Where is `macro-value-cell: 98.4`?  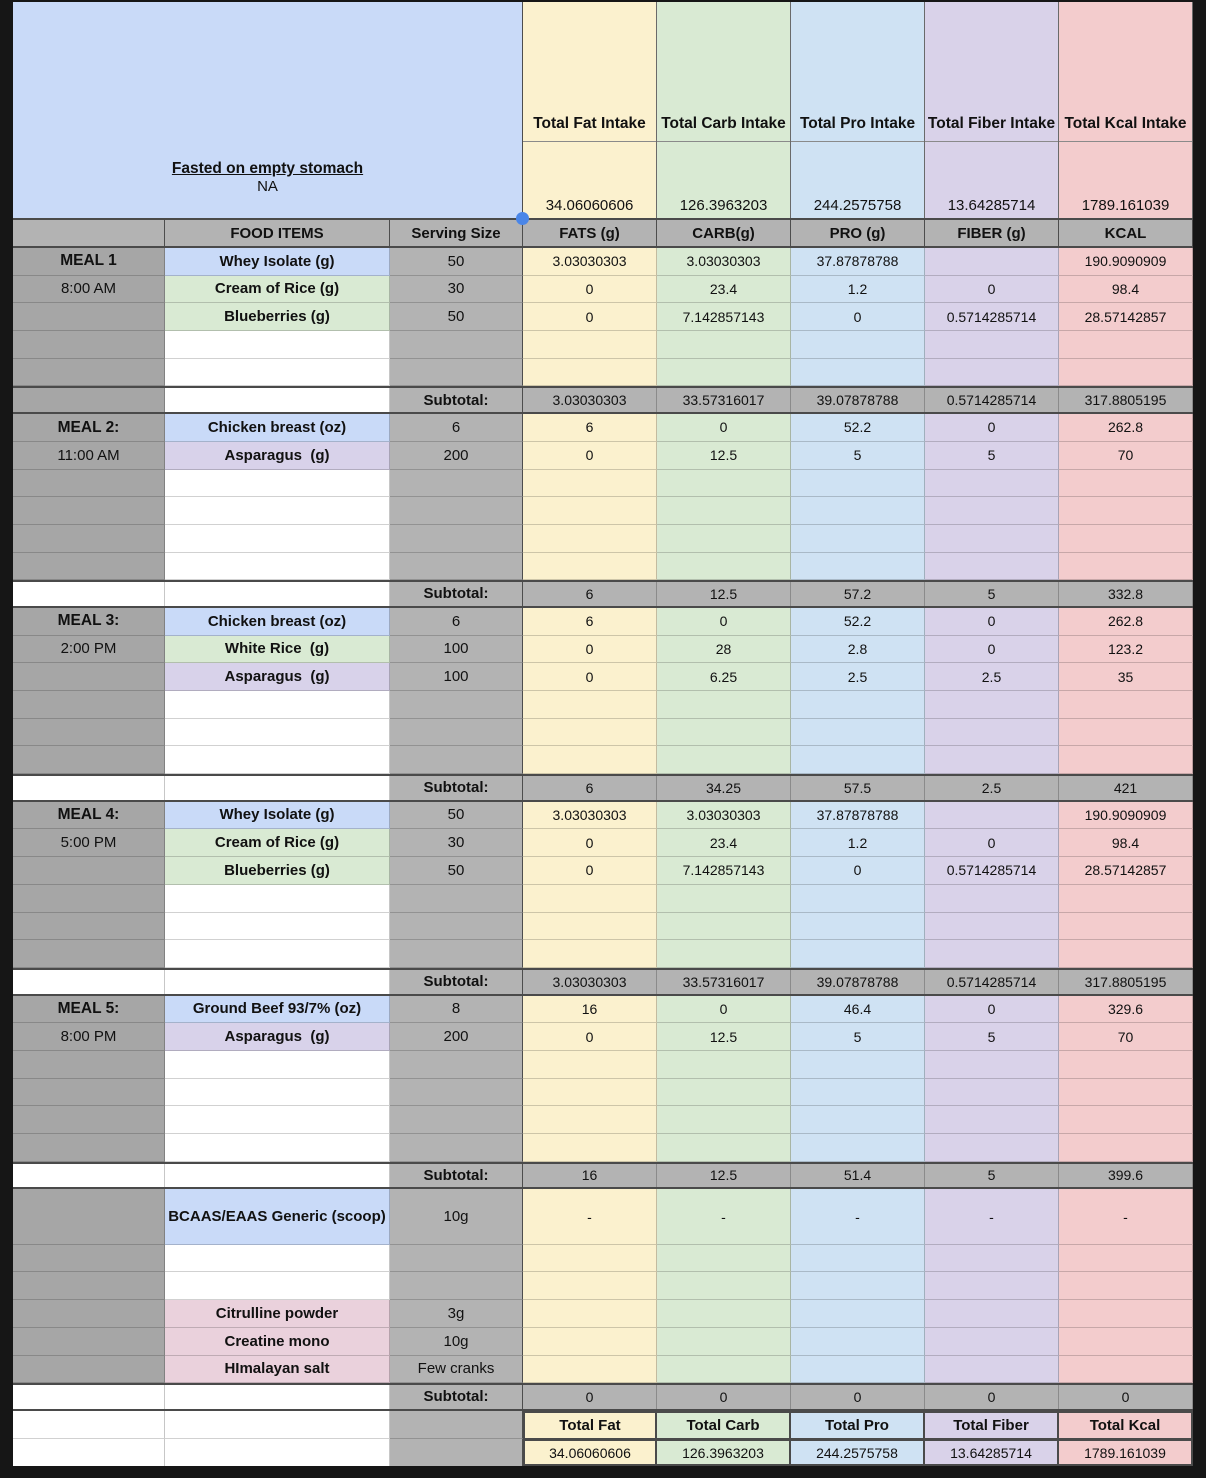 macro-value-cell: 98.4 is located at coordinates (1126, 289).